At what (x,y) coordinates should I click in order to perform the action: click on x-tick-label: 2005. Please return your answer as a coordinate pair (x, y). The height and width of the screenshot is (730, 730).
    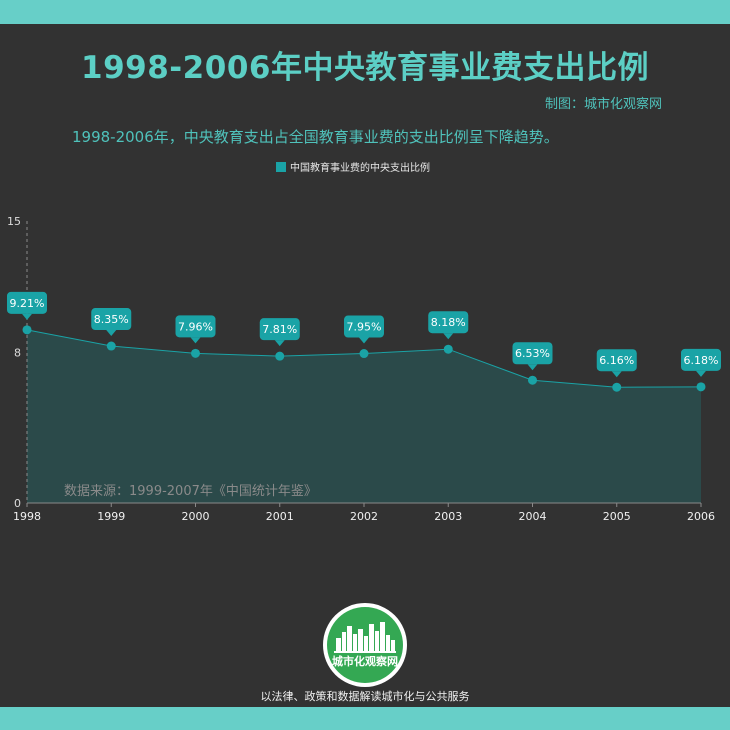
    Looking at the image, I should click on (617, 516).